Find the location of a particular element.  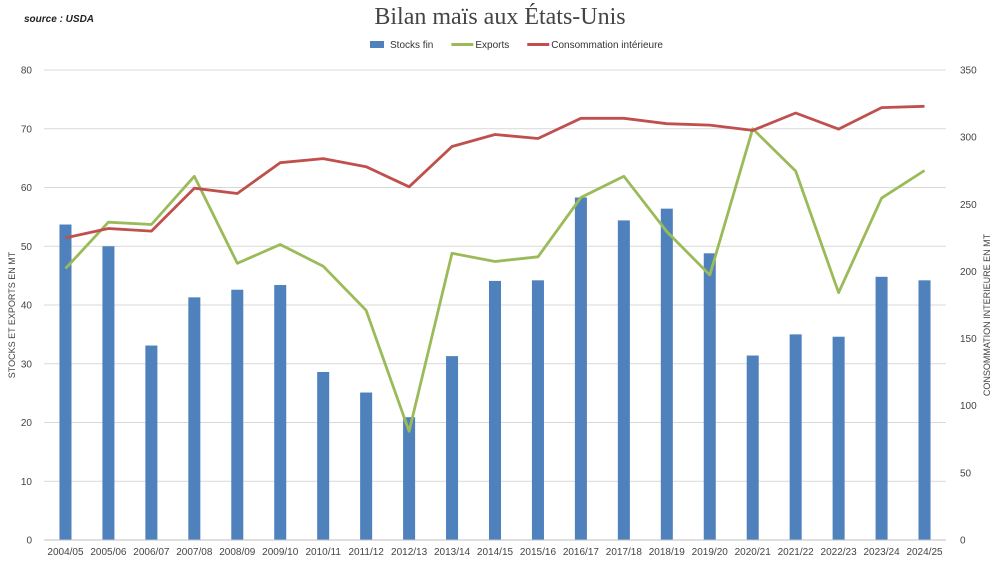

x-tick-label: 2015/16 is located at coordinates (538, 552).